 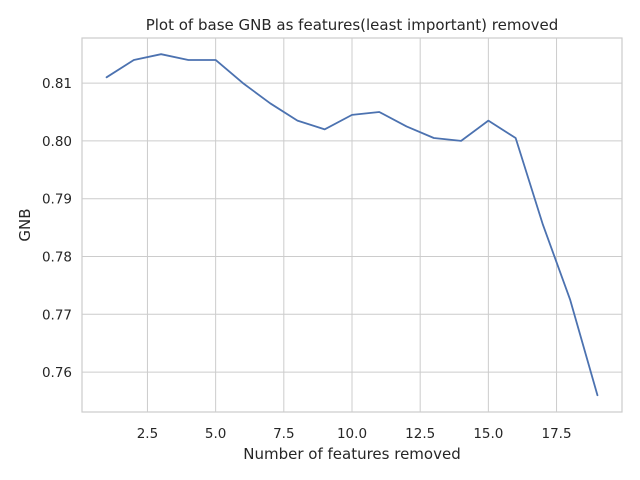 I want to click on x-tick-label: 5.0, so click(x=215, y=434).